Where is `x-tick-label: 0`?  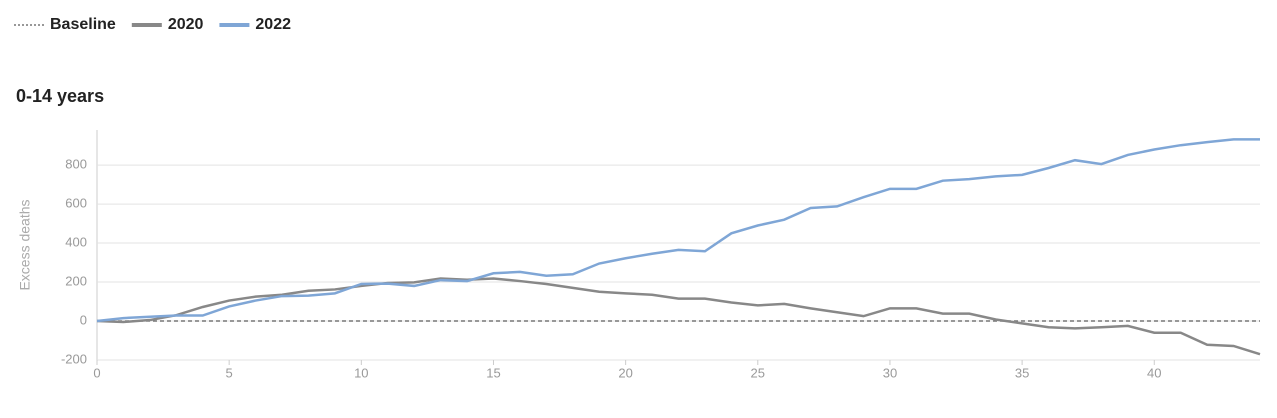
x-tick-label: 0 is located at coordinates (96, 372).